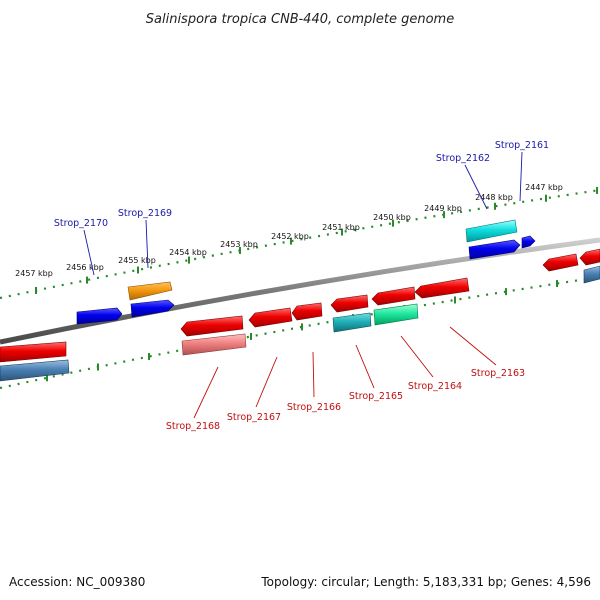  I want to click on gene-label-strop-2162: Strop_2162, so click(463, 158).